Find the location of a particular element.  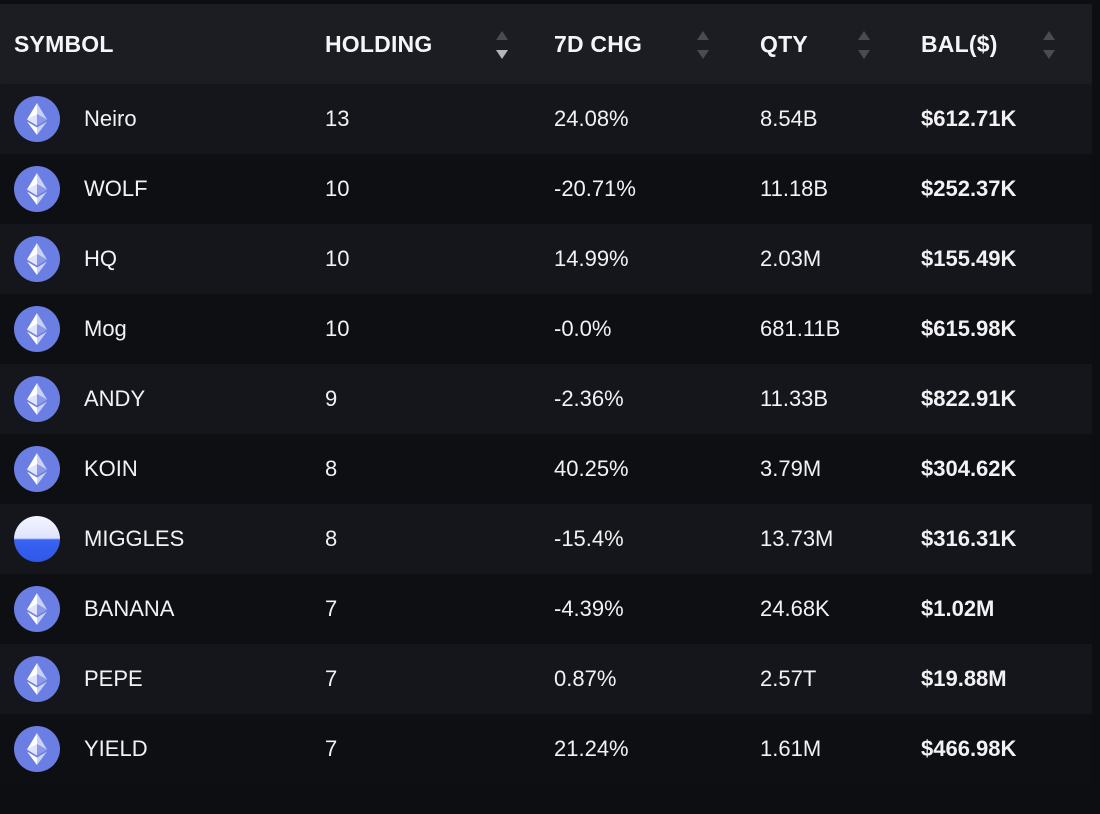

symbol-cell: Neiro is located at coordinates (155, 119).